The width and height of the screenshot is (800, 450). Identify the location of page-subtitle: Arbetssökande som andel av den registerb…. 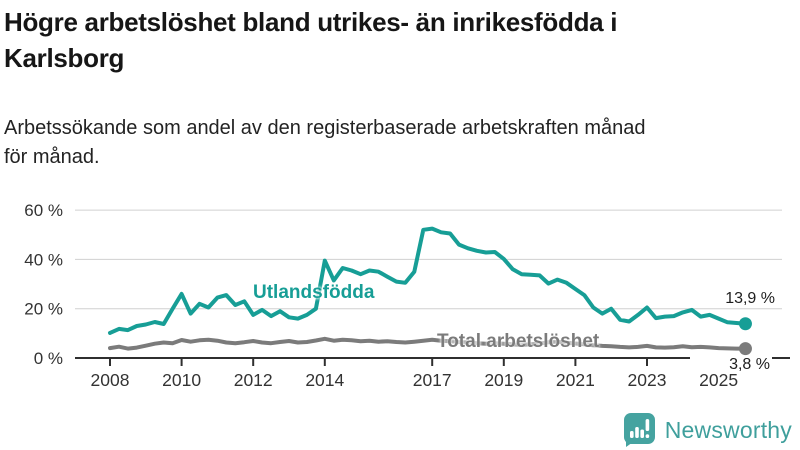
(401, 143).